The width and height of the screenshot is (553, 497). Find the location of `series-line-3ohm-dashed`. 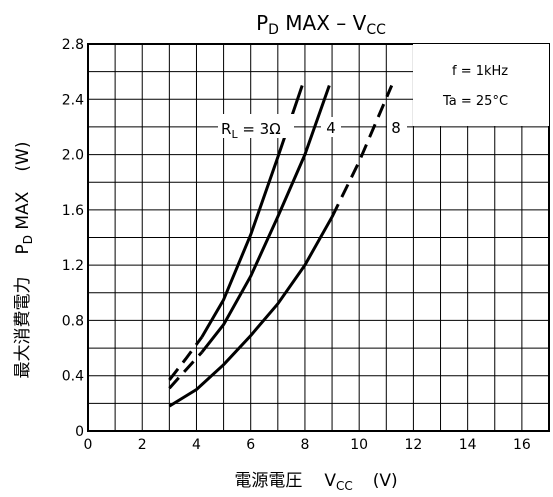

series-line-3ohm-dashed is located at coordinates (186, 358).